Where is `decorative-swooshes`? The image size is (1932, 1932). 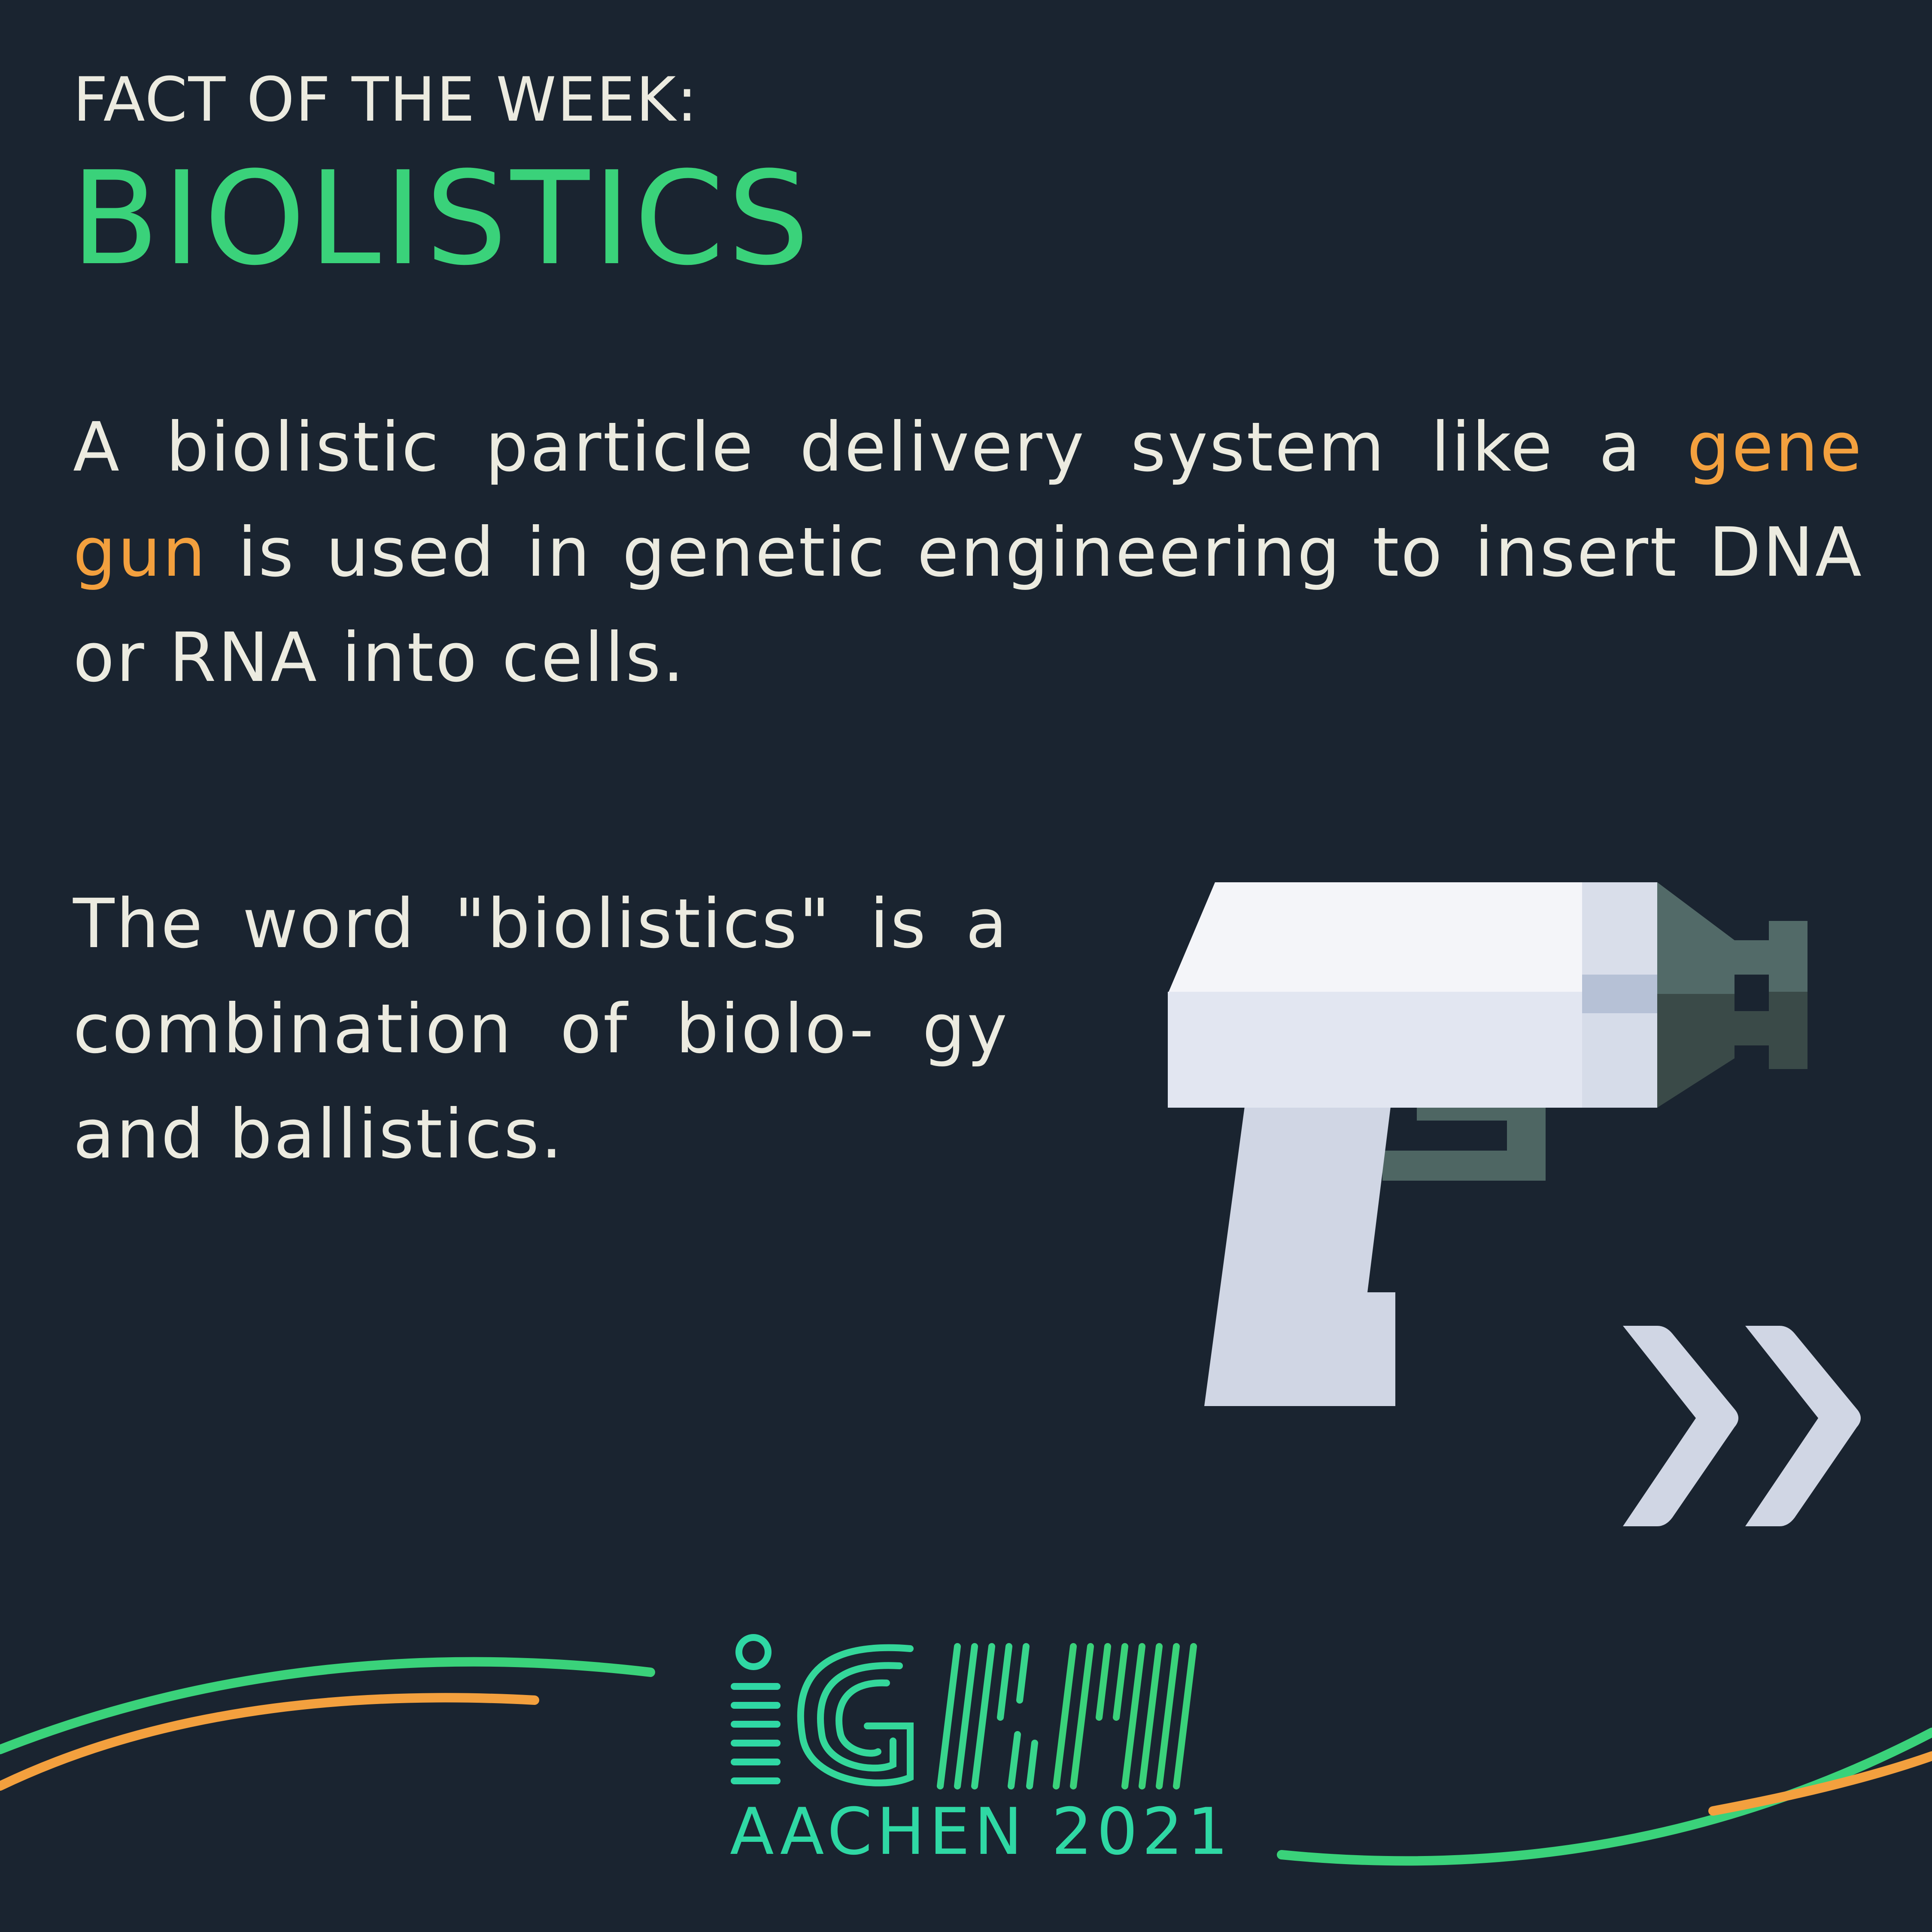
decorative-swooshes is located at coordinates (966, 1762).